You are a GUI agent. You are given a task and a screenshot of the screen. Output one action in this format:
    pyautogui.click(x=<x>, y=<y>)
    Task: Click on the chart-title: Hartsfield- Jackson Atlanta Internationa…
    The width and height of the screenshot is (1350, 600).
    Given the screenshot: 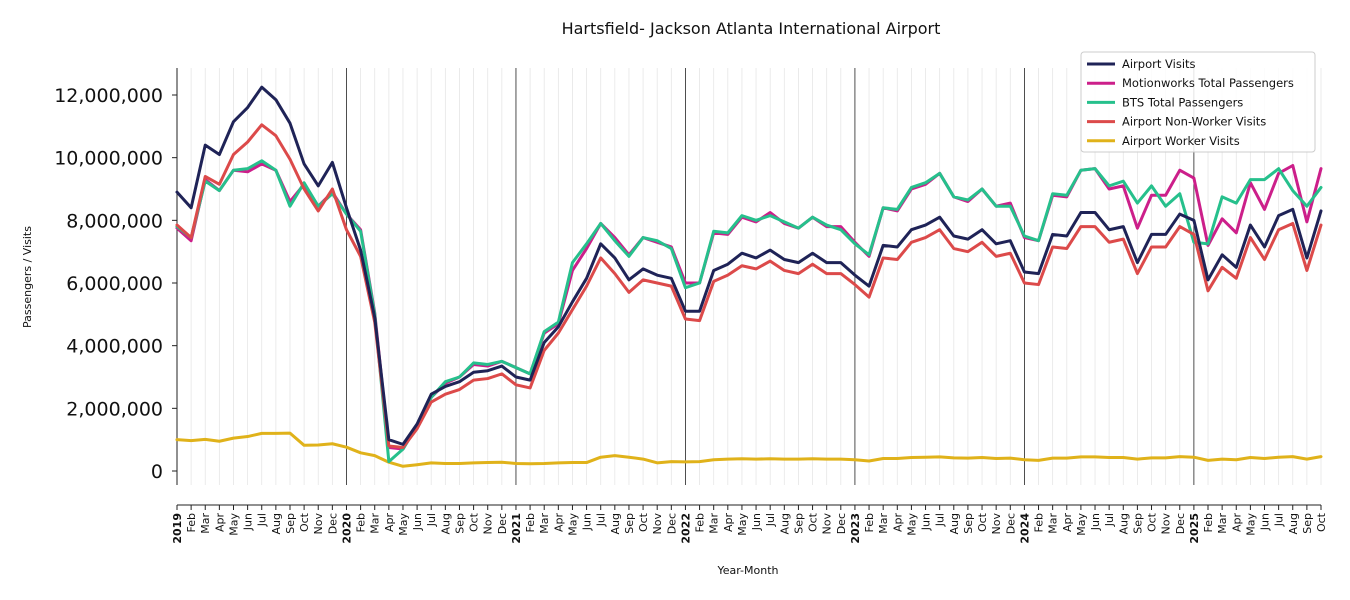 What is the action you would take?
    pyautogui.click(x=751, y=28)
    